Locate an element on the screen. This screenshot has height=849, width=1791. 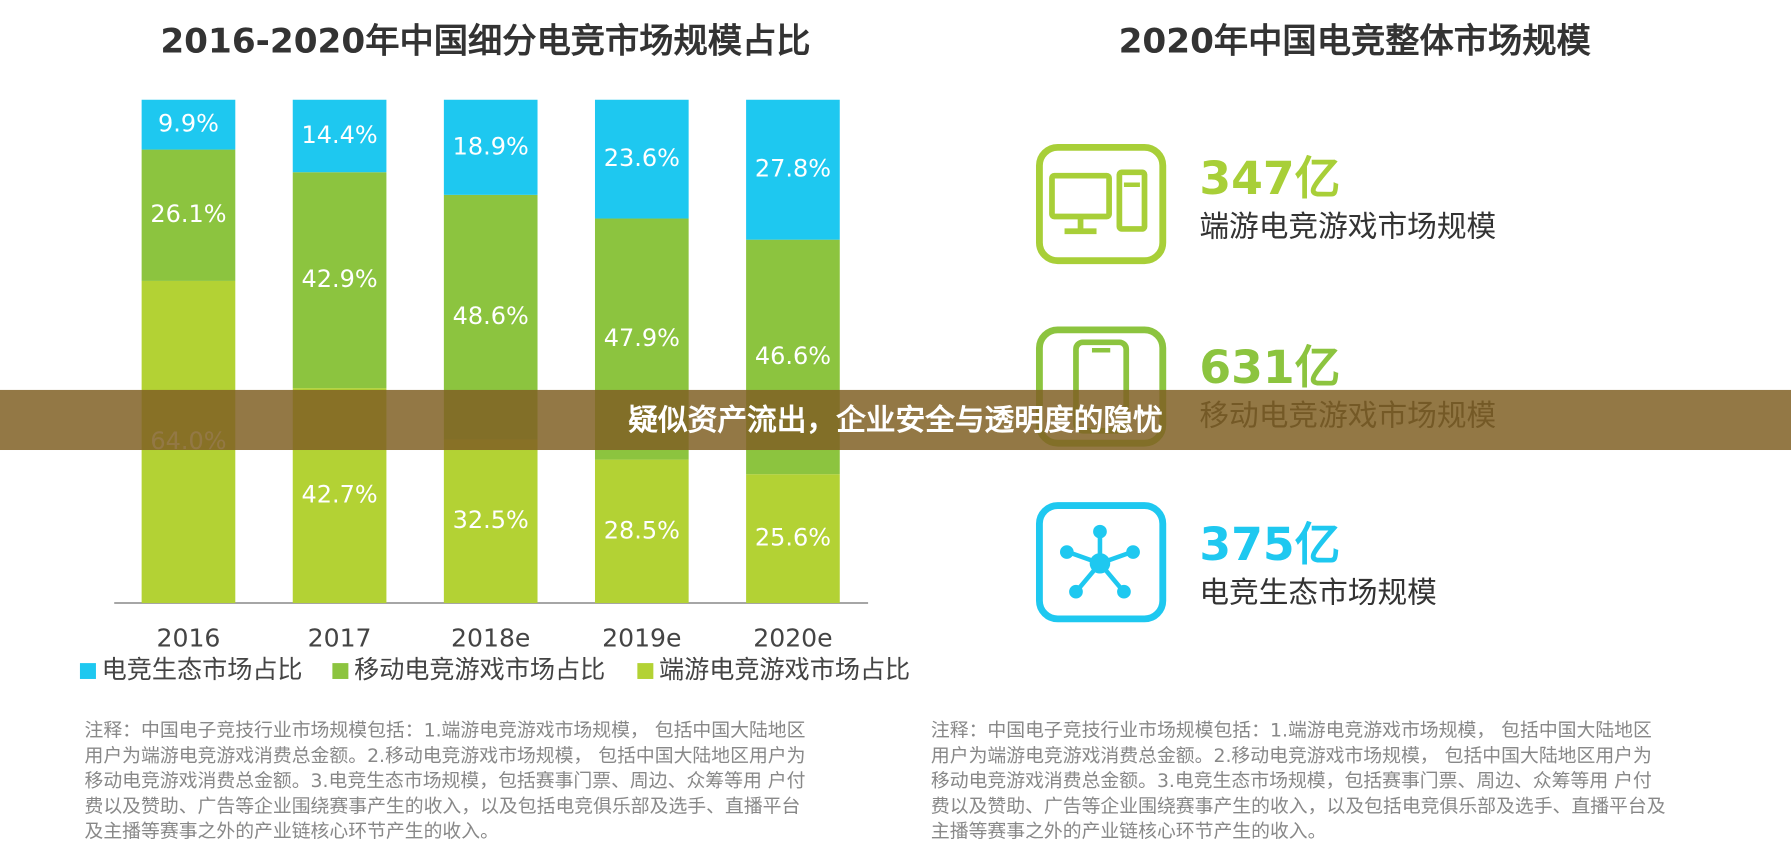
stat-label: 端游电竞游戏市场规模 is located at coordinates (1347, 226).